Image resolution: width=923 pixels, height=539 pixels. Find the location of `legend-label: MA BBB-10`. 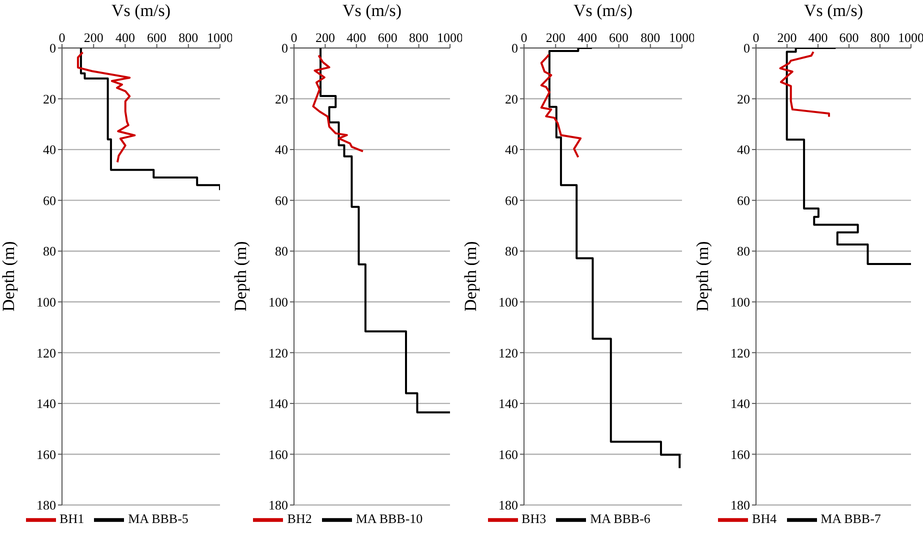

legend-label: MA BBB-10 is located at coordinates (389, 518).